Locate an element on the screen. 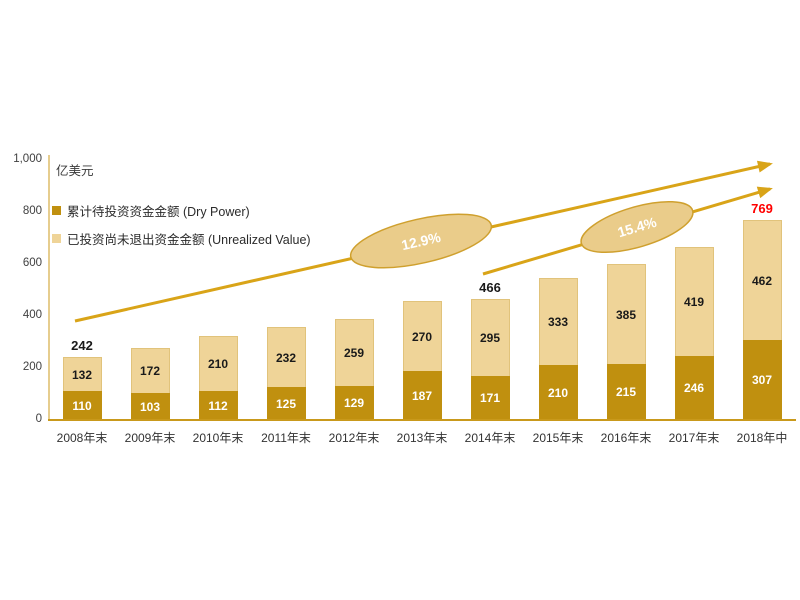 This screenshot has width=800, height=600. bar-segment-unrealized-value: 270 is located at coordinates (422, 336).